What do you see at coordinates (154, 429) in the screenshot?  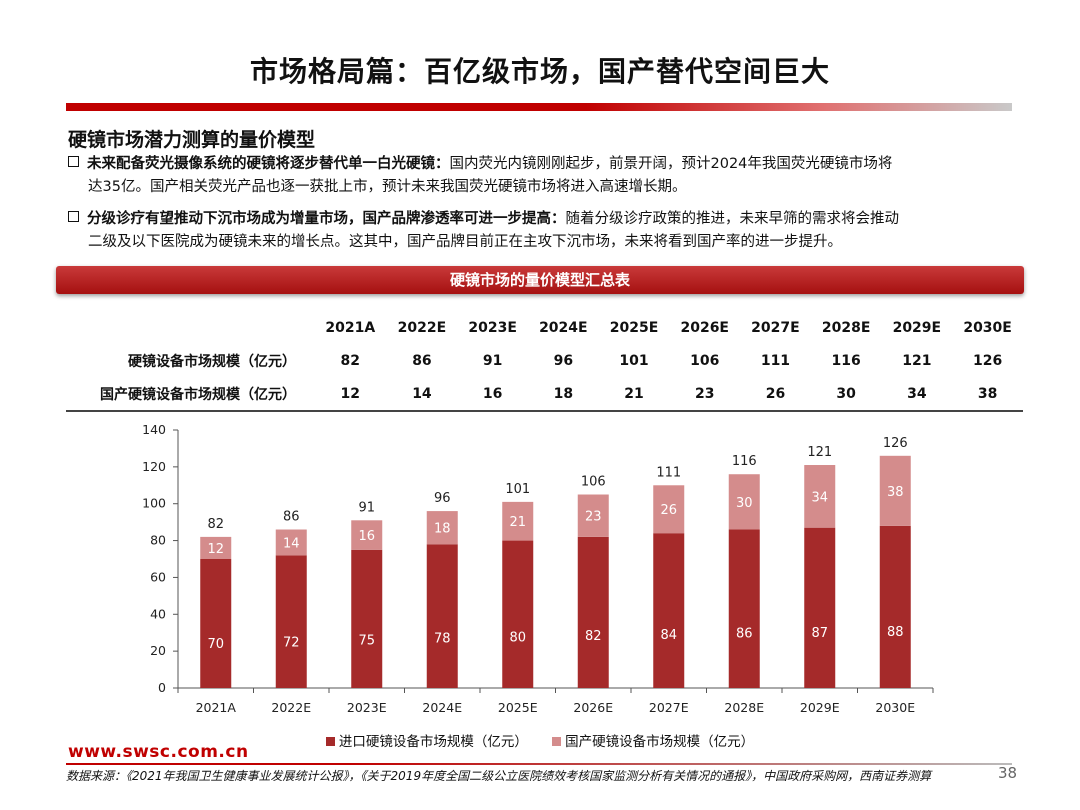 I see `y-tick-label: 140` at bounding box center [154, 429].